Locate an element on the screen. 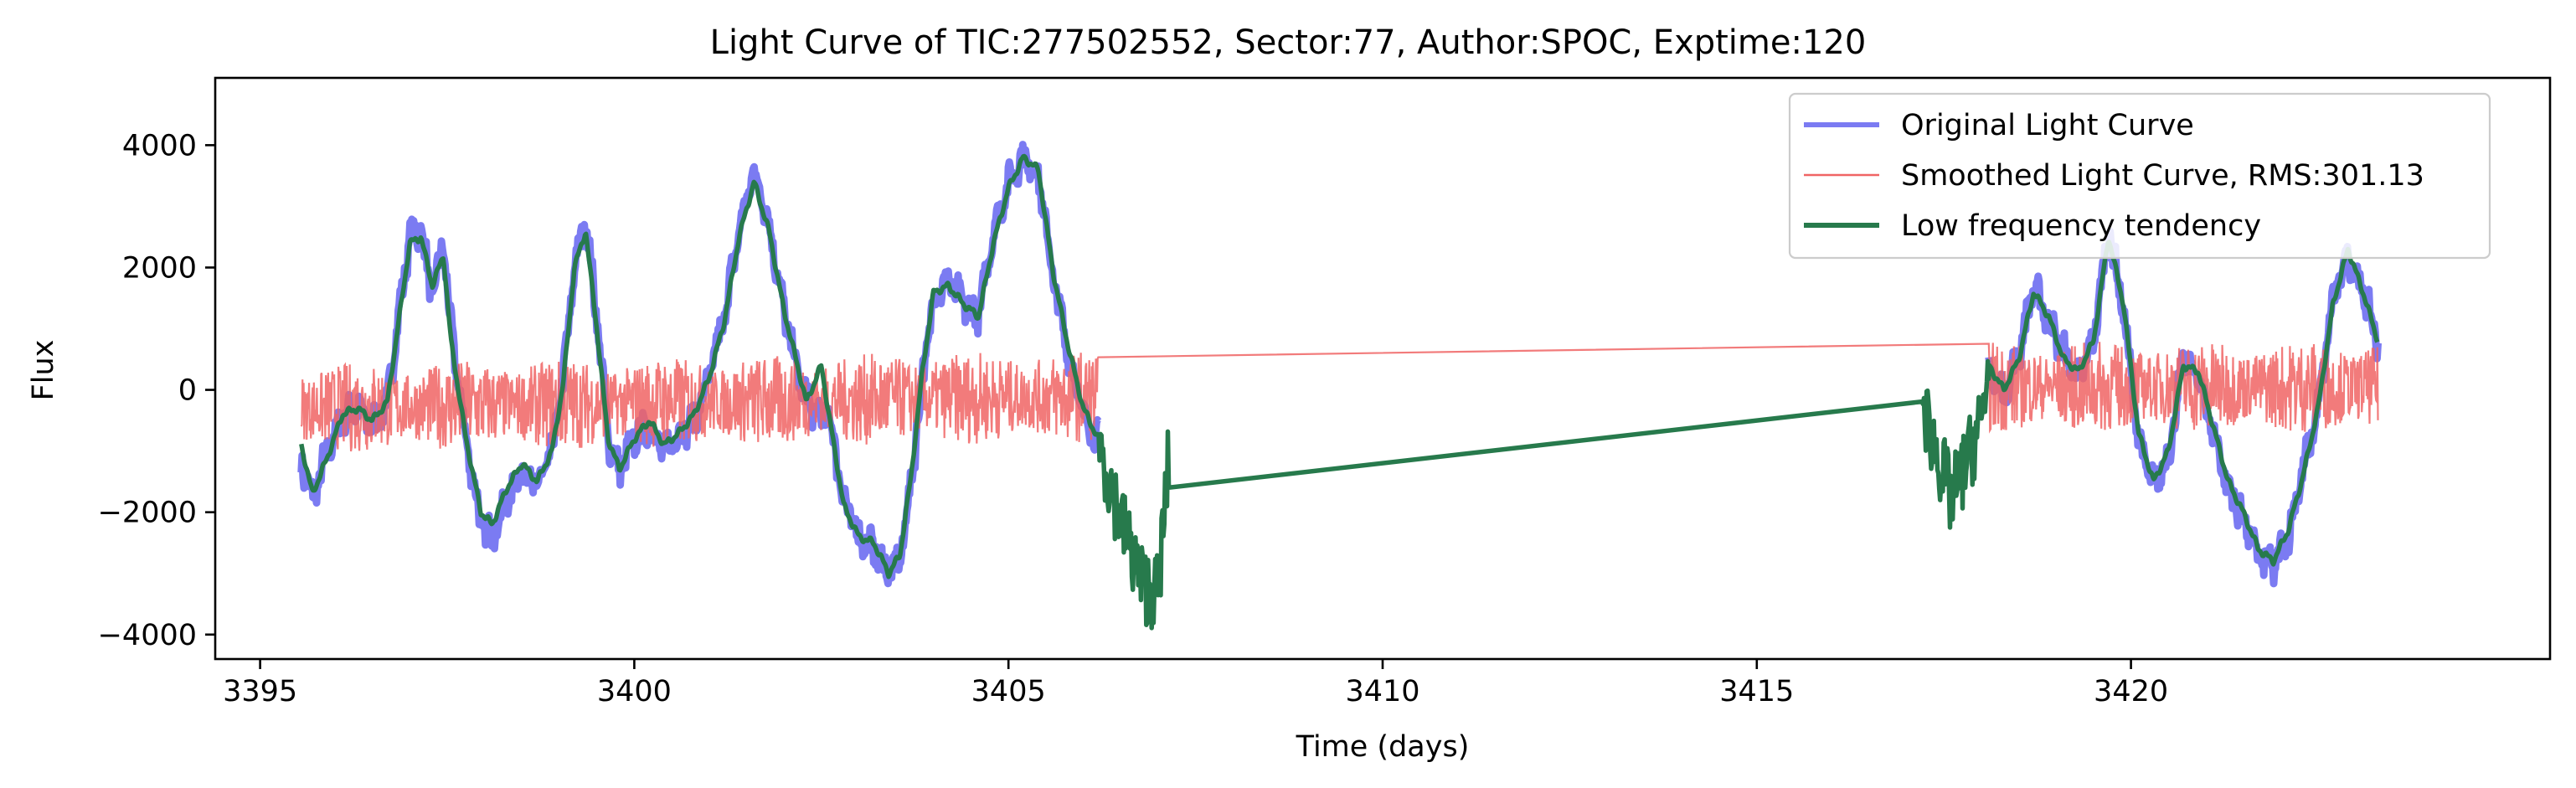 This screenshot has height=788, width=2576. legend-label: Original Light Curve is located at coordinates (2047, 125).